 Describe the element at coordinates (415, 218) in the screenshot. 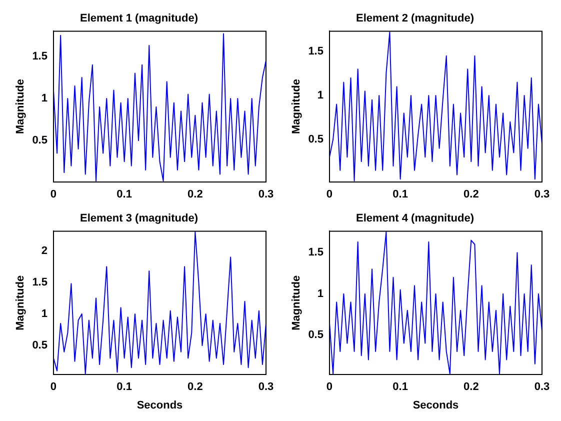

I see `chart-title: Element 4 (magnitude)` at that location.